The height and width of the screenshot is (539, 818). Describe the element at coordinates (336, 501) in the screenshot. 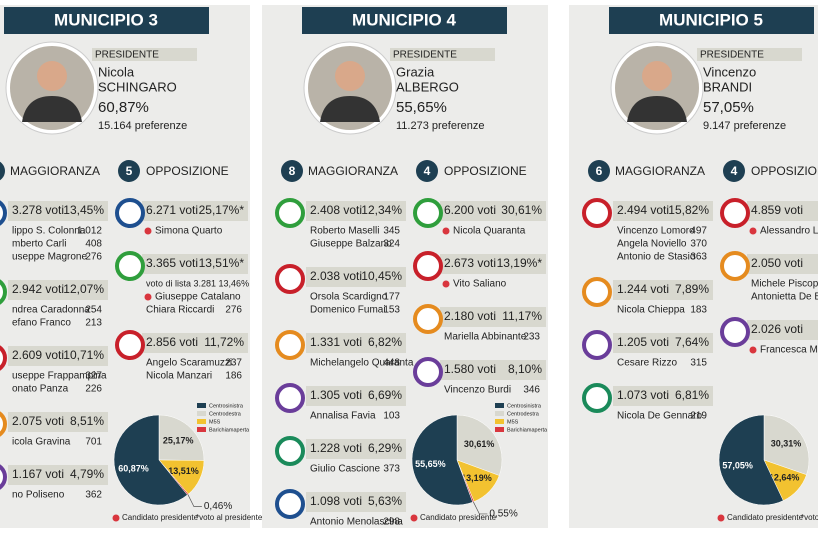

I see `list-votes: 1.098 voti` at that location.